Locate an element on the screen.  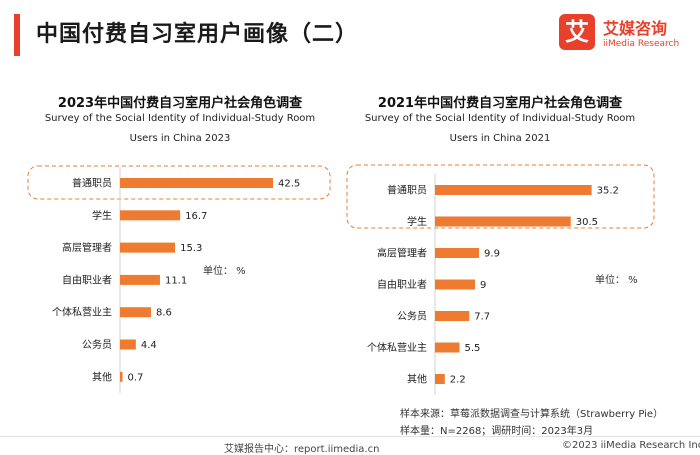
chart-2023-value-label: 16.7 is located at coordinates (196, 216).